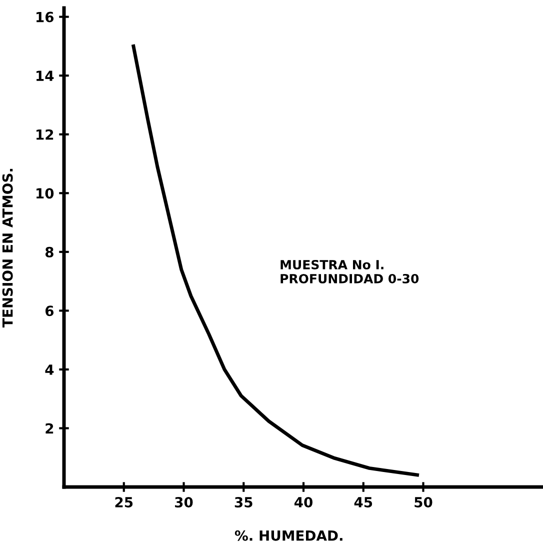 The height and width of the screenshot is (555, 543). I want to click on x-tick-label: 25, so click(124, 502).